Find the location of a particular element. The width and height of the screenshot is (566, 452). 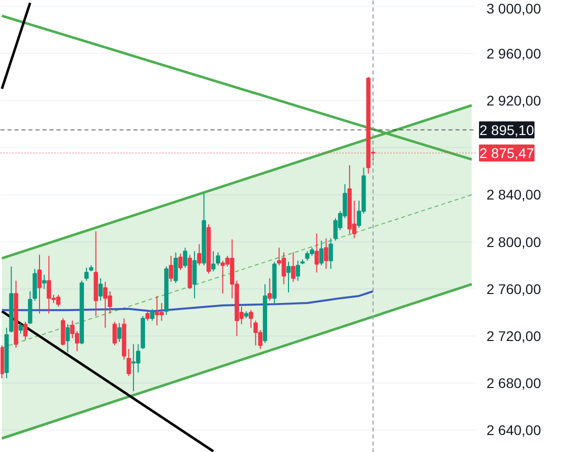

ref-line-label: 2 895,10 is located at coordinates (507, 130).